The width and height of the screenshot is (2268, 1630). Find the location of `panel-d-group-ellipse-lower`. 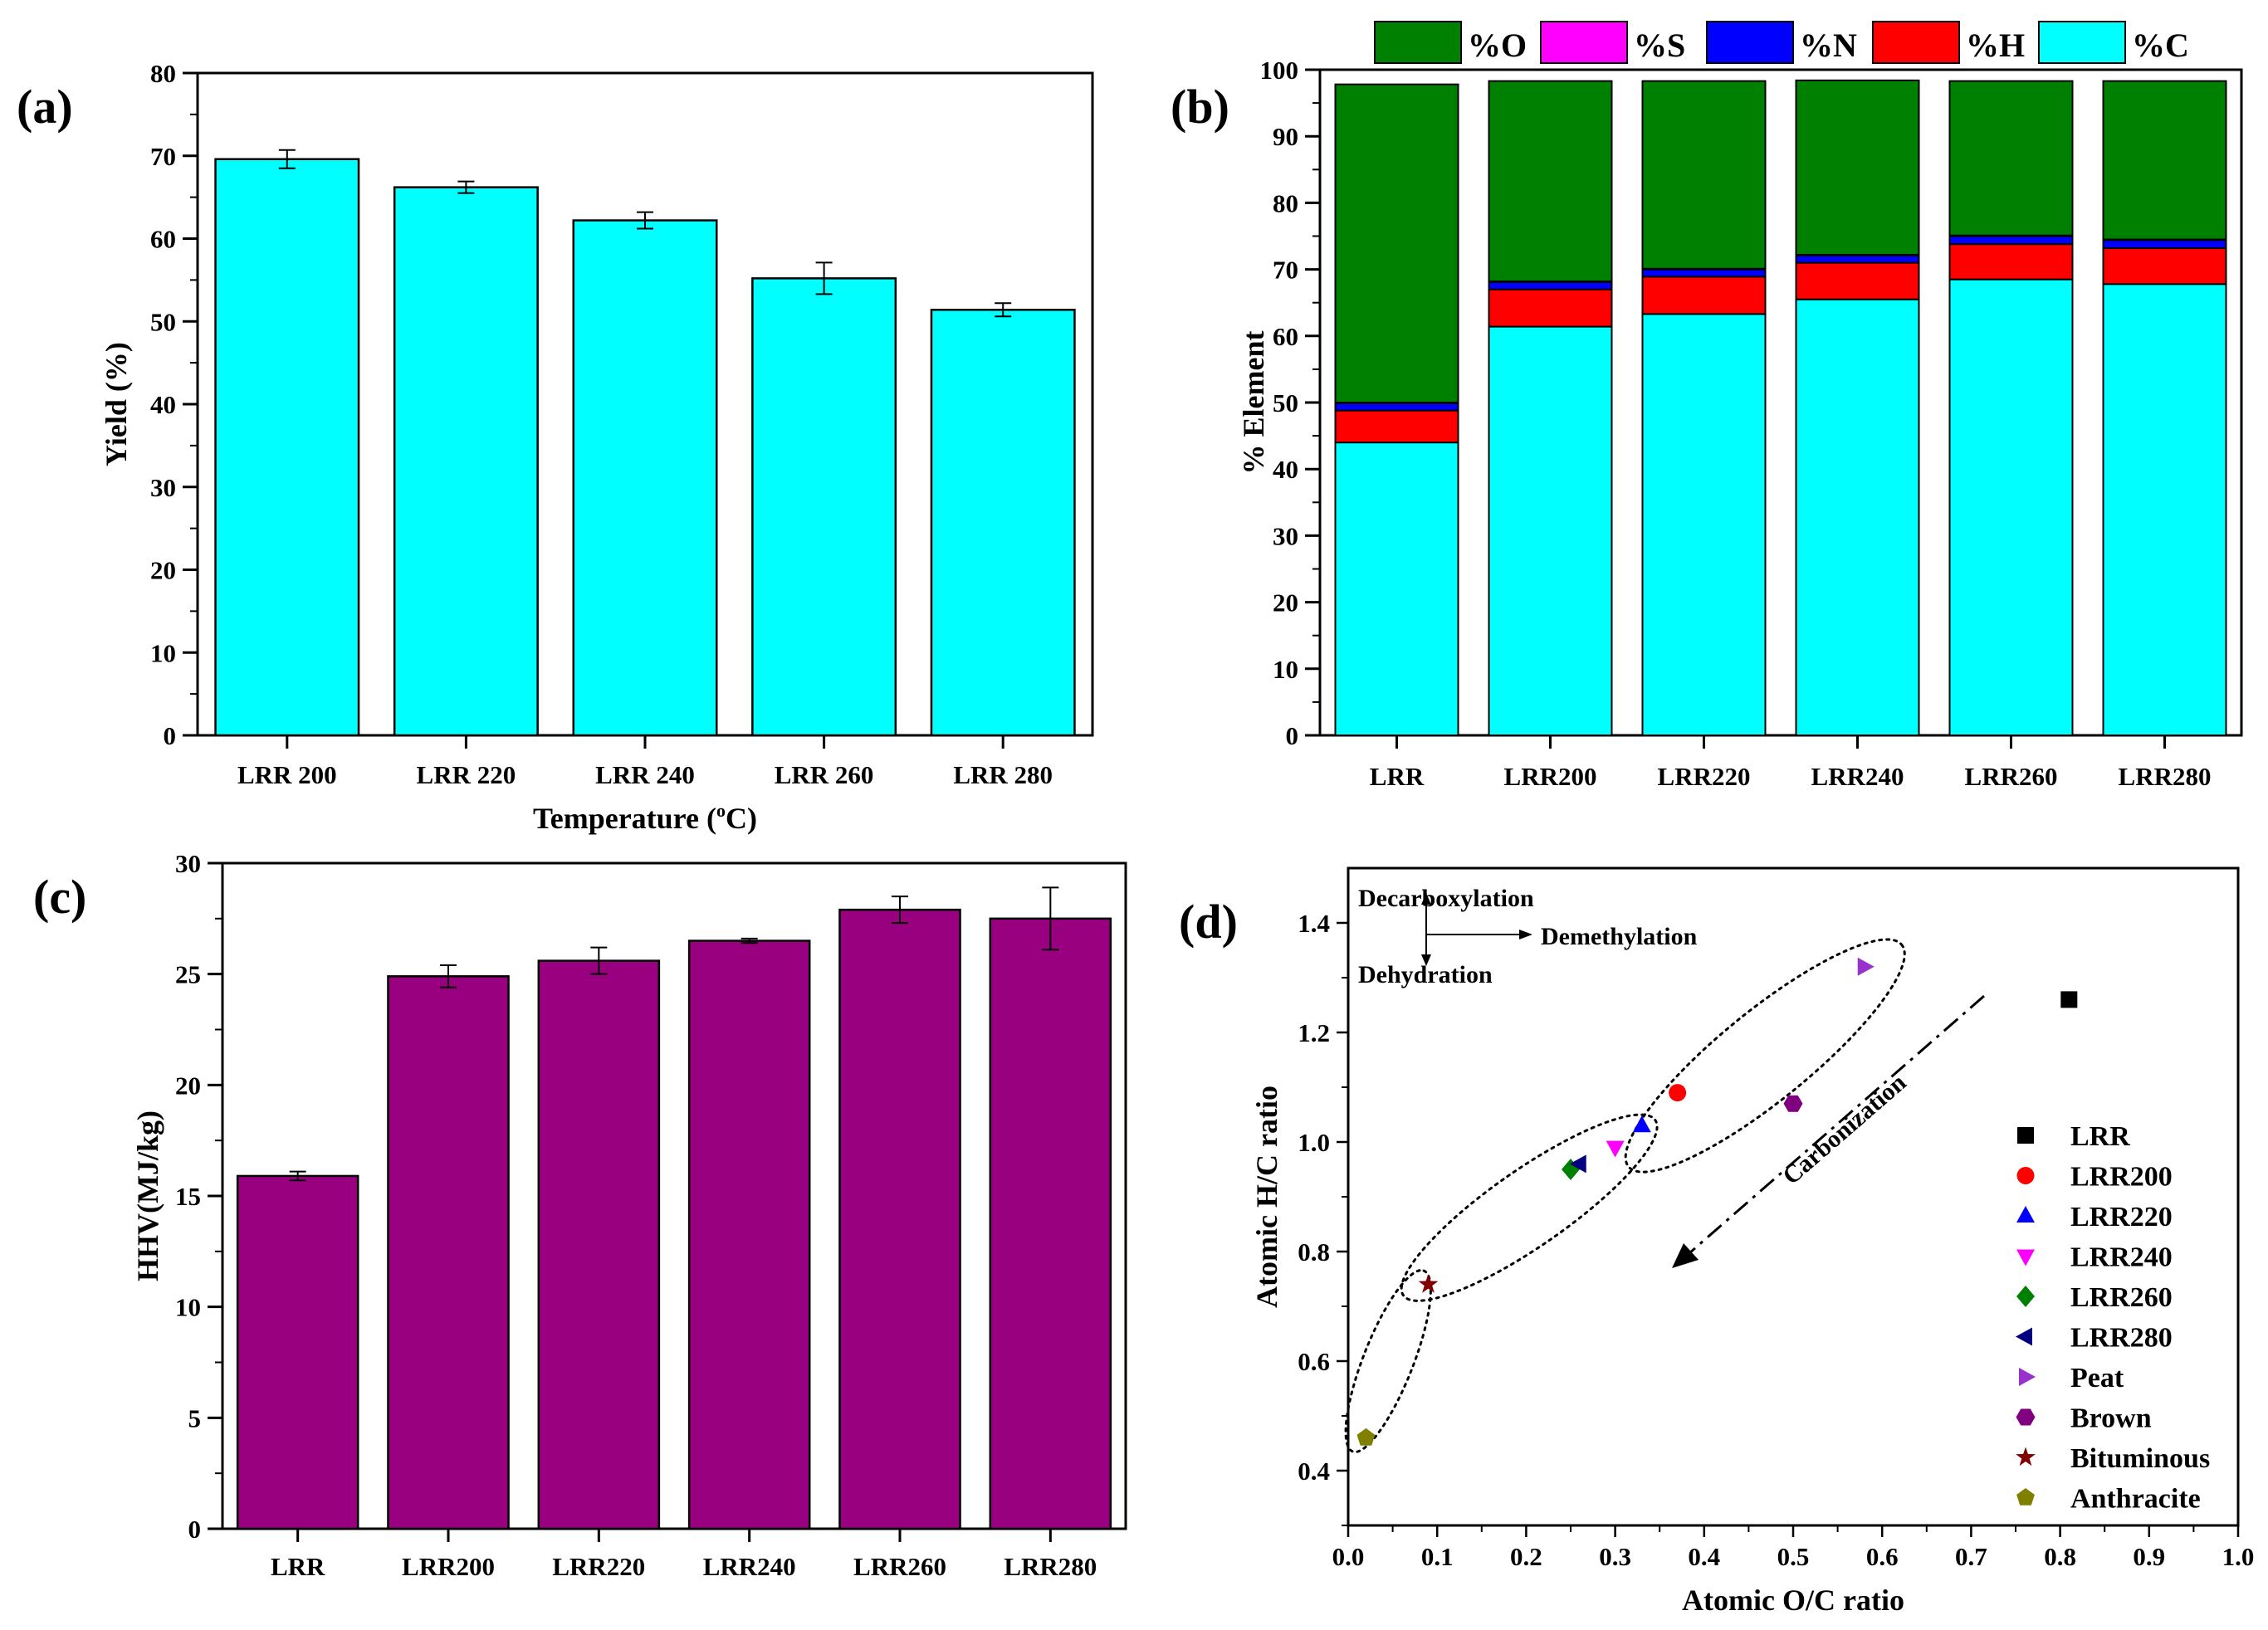

panel-d-group-ellipse-lower is located at coordinates (1388, 1361).